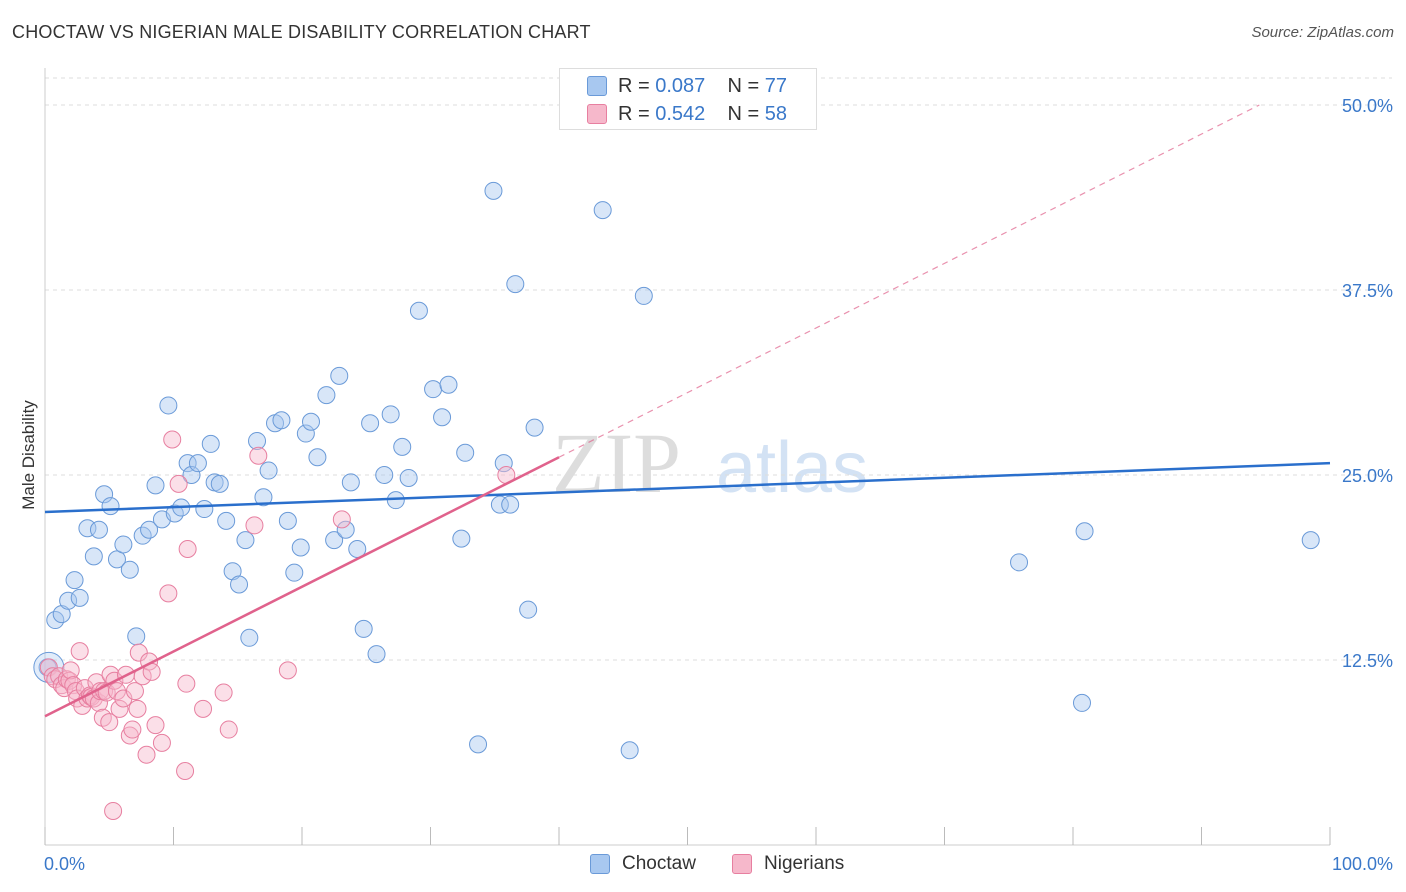 The image size is (1406, 892). I want to click on choctaw-swatch, so click(597, 86).